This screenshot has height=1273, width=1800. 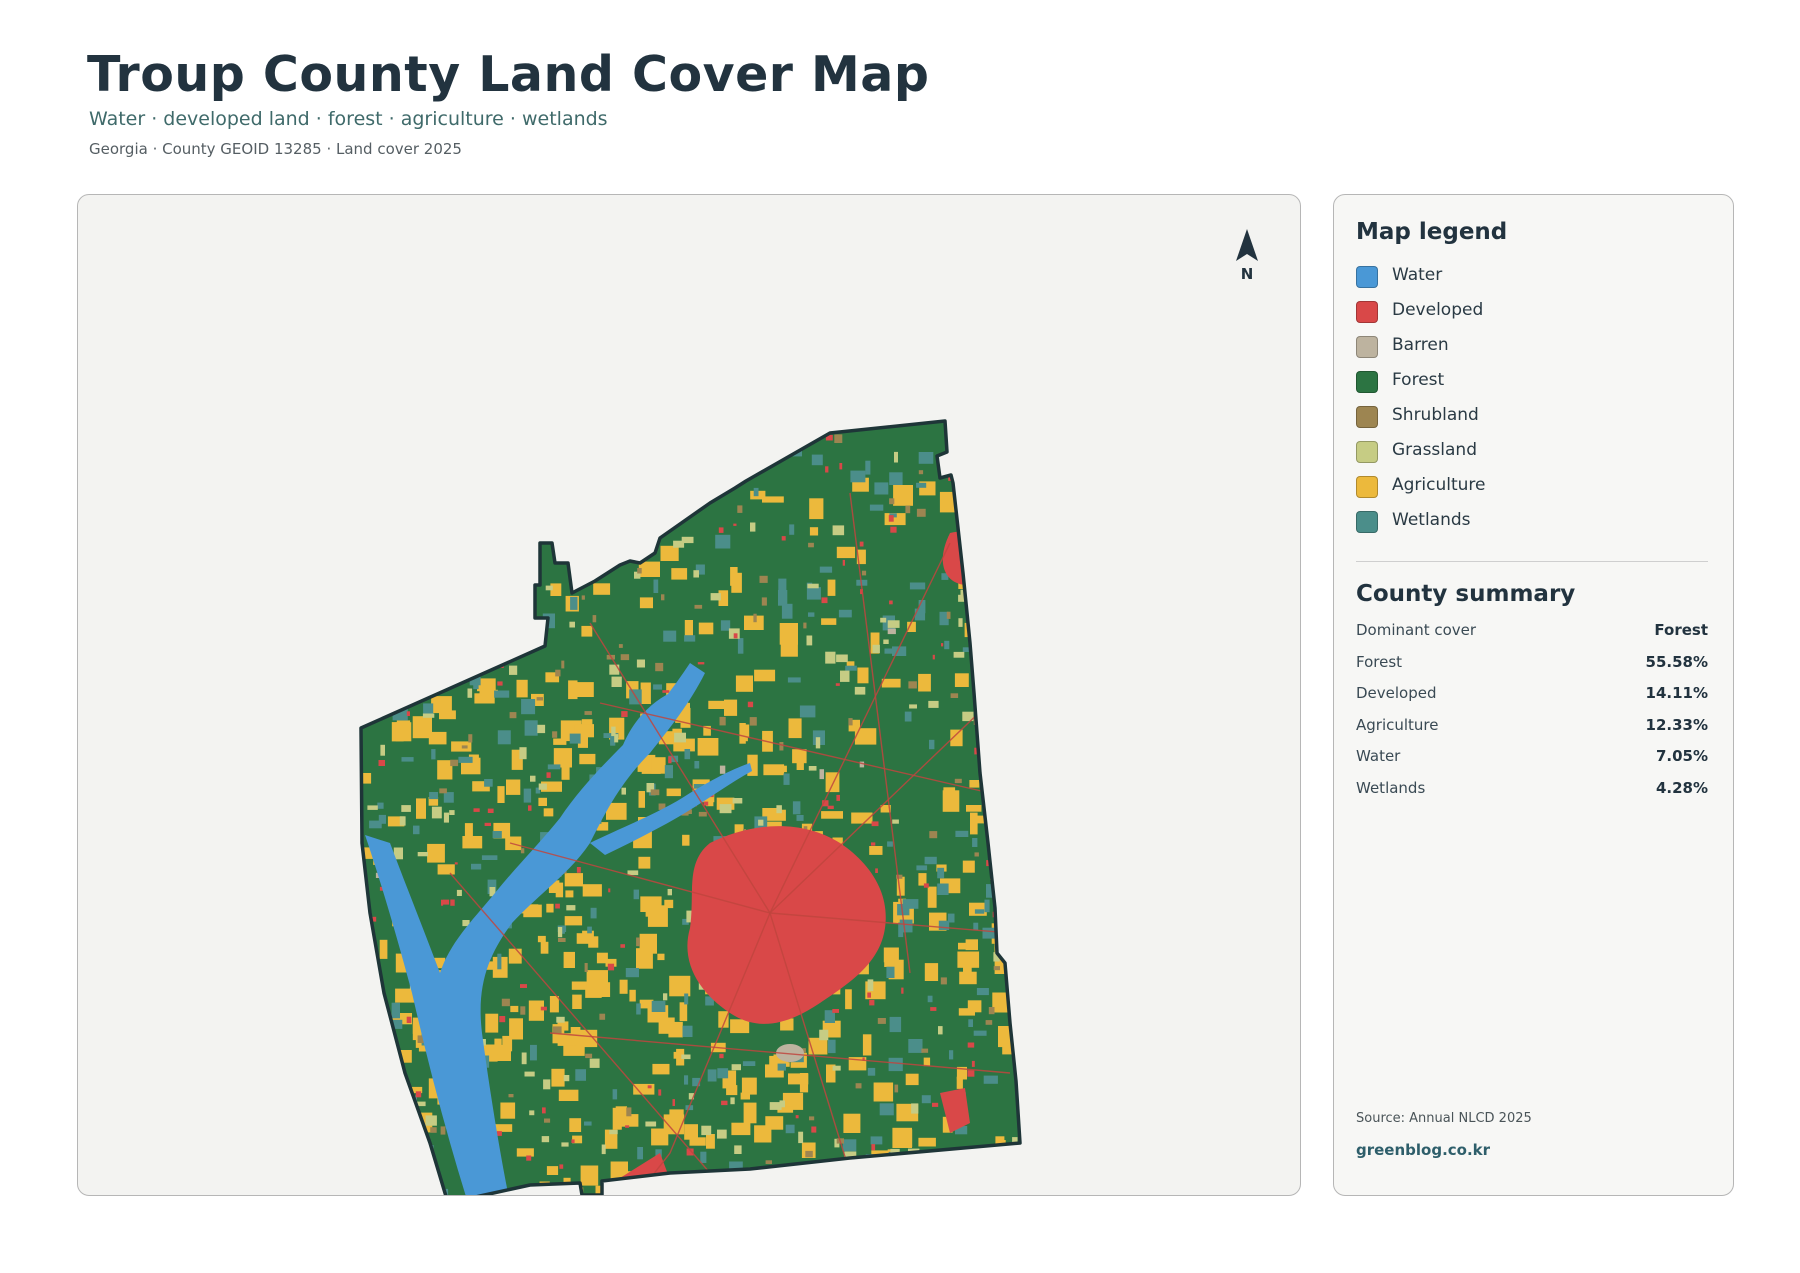 I want to click on legend-label: Wetlands, so click(x=1431, y=520).